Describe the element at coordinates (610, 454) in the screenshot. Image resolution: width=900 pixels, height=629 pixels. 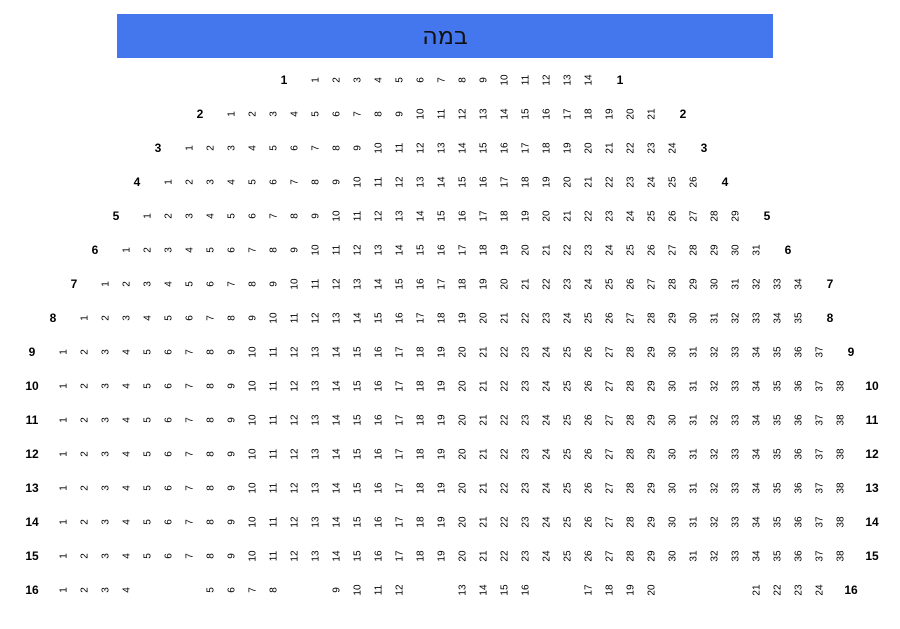
I see `seat: 27` at that location.